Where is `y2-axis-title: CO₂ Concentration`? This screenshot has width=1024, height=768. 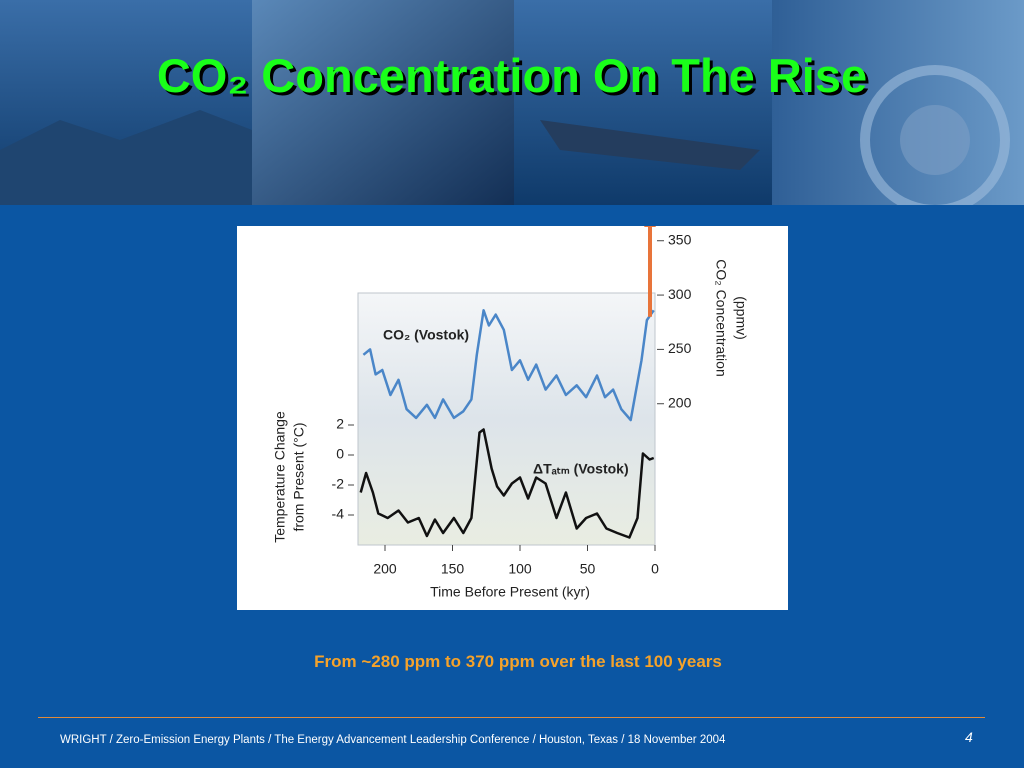 y2-axis-title: CO₂ Concentration is located at coordinates (721, 318).